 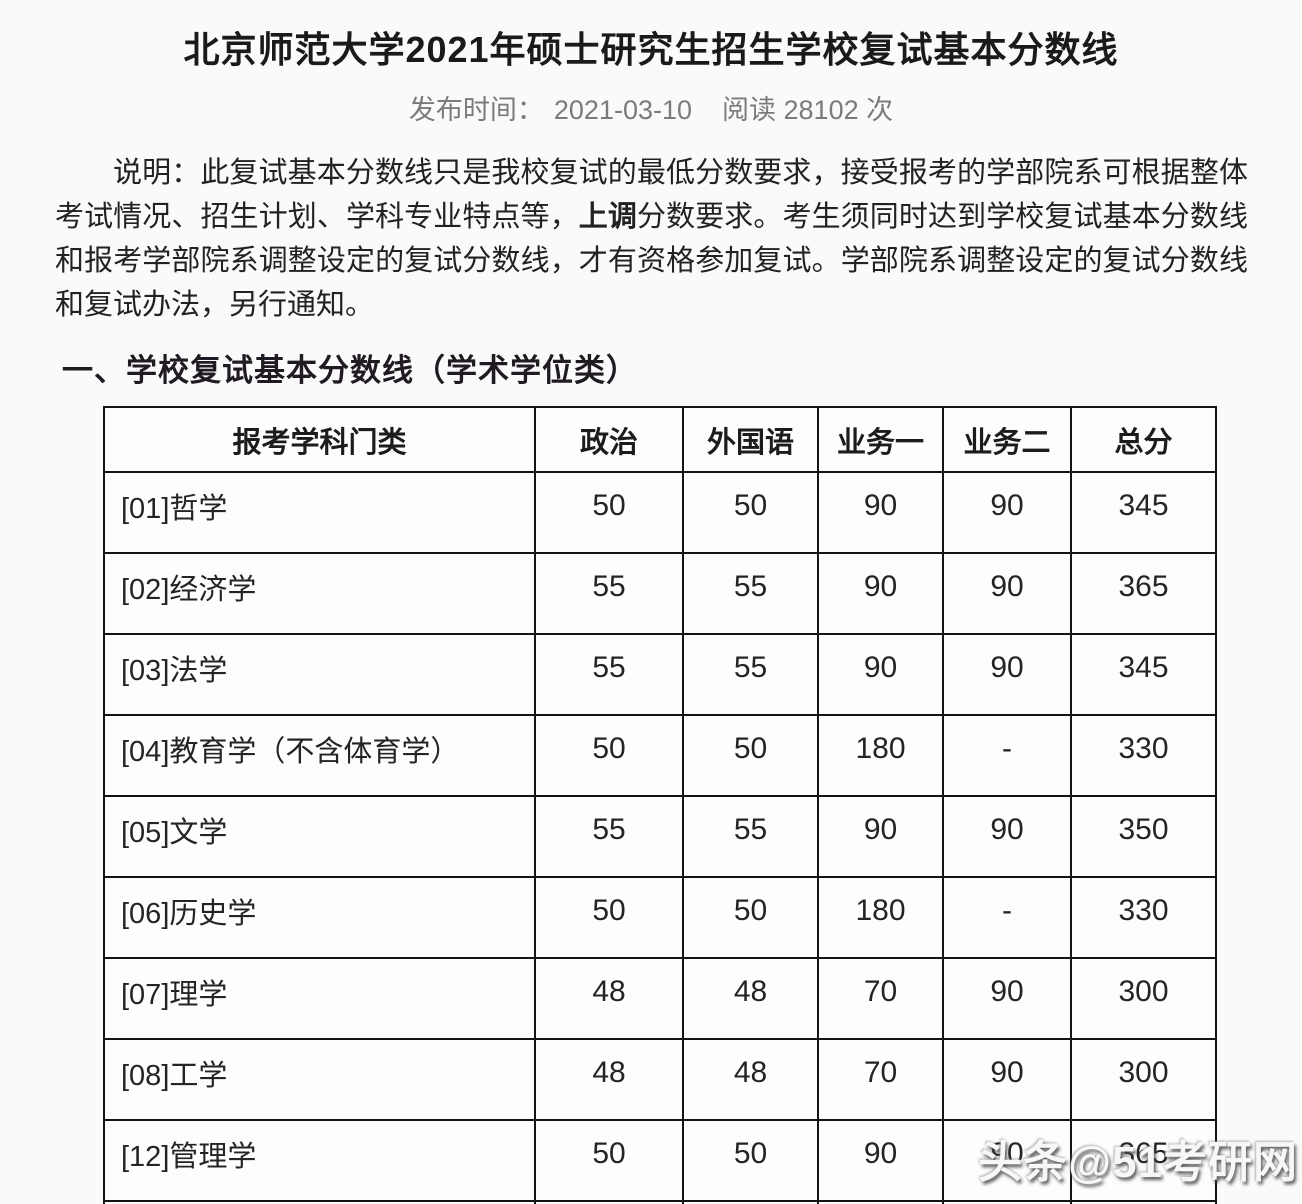 What do you see at coordinates (319, 512) in the screenshot?
I see `category-cell: [01]哲学` at bounding box center [319, 512].